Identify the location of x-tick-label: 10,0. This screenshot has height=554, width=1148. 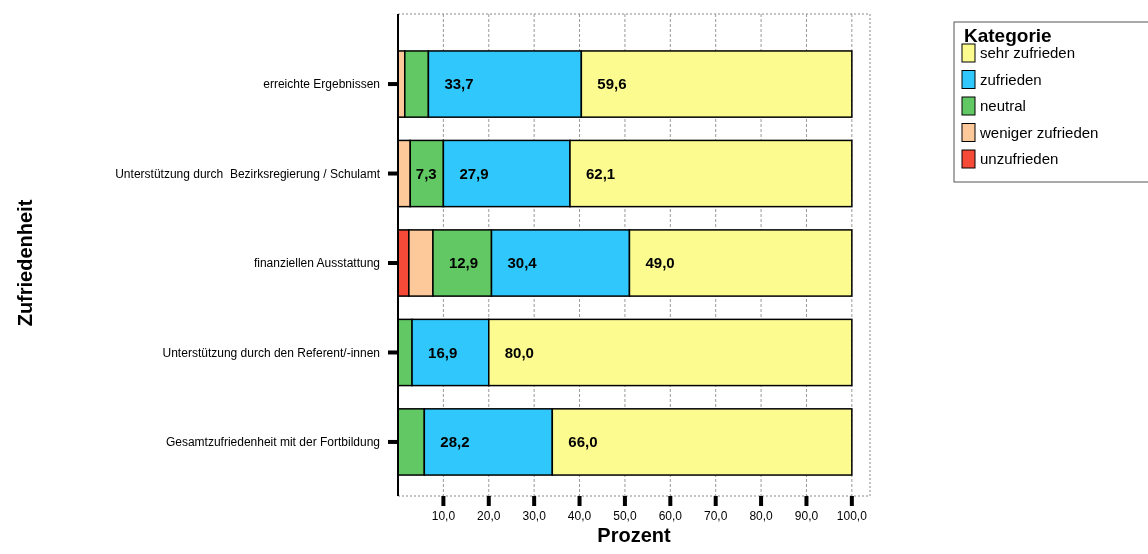
(443, 516).